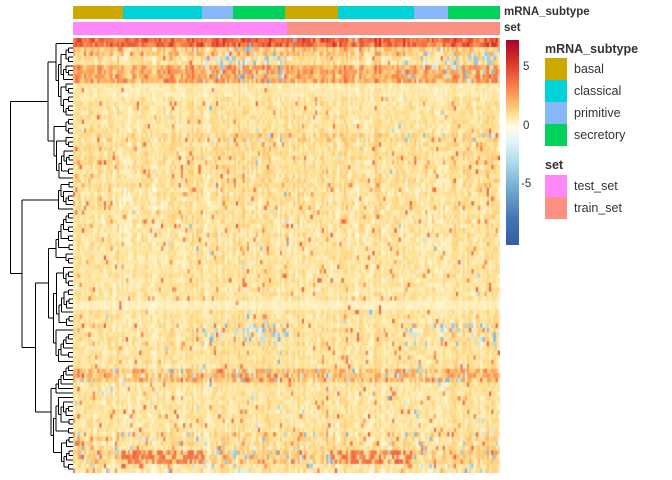  Describe the element at coordinates (597, 113) in the screenshot. I see `legend-label-primitive: primitive` at that location.